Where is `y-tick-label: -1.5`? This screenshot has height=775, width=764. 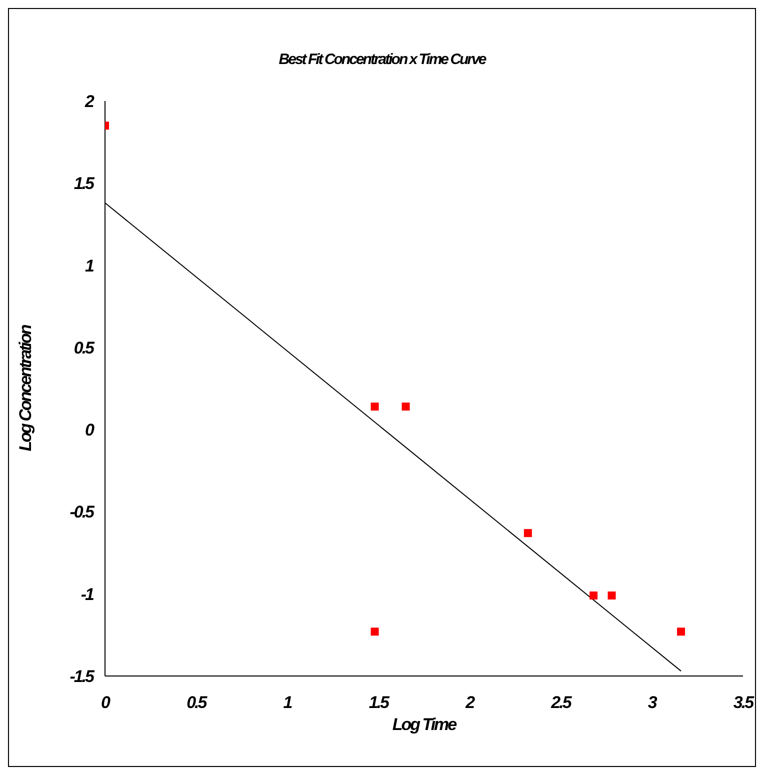
y-tick-label: -1.5 is located at coordinates (83, 676).